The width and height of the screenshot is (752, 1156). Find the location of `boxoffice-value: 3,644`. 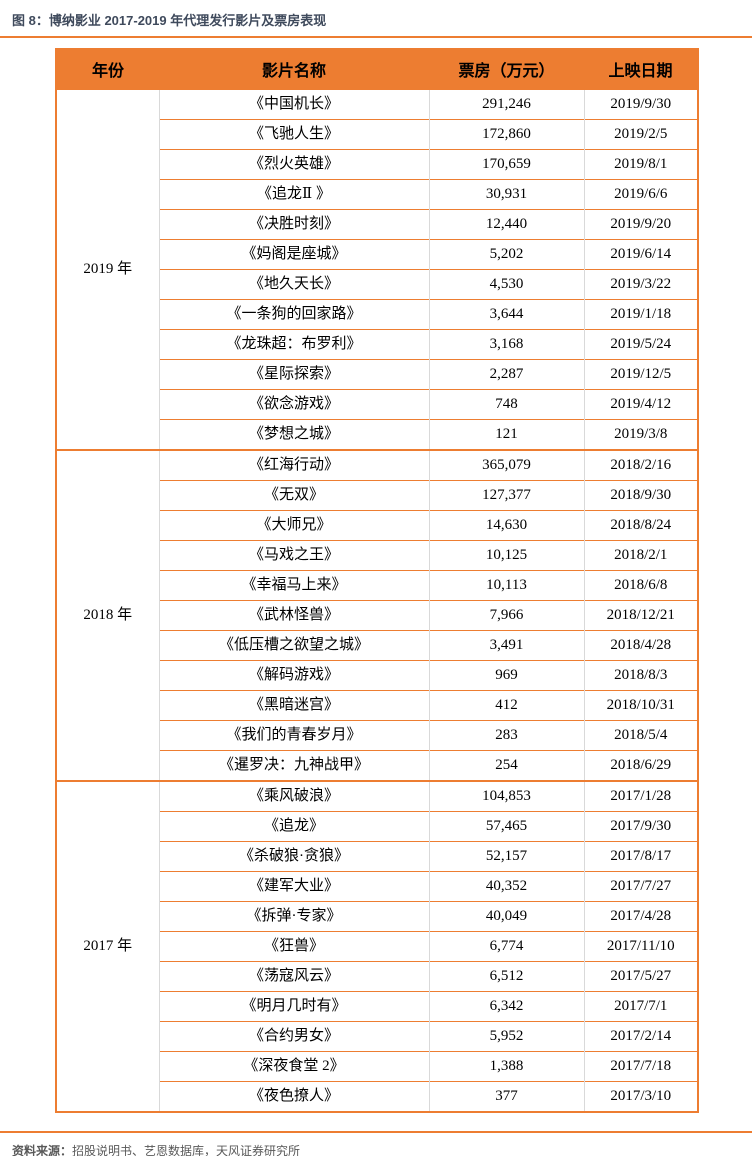

boxoffice-value: 3,644 is located at coordinates (506, 314).